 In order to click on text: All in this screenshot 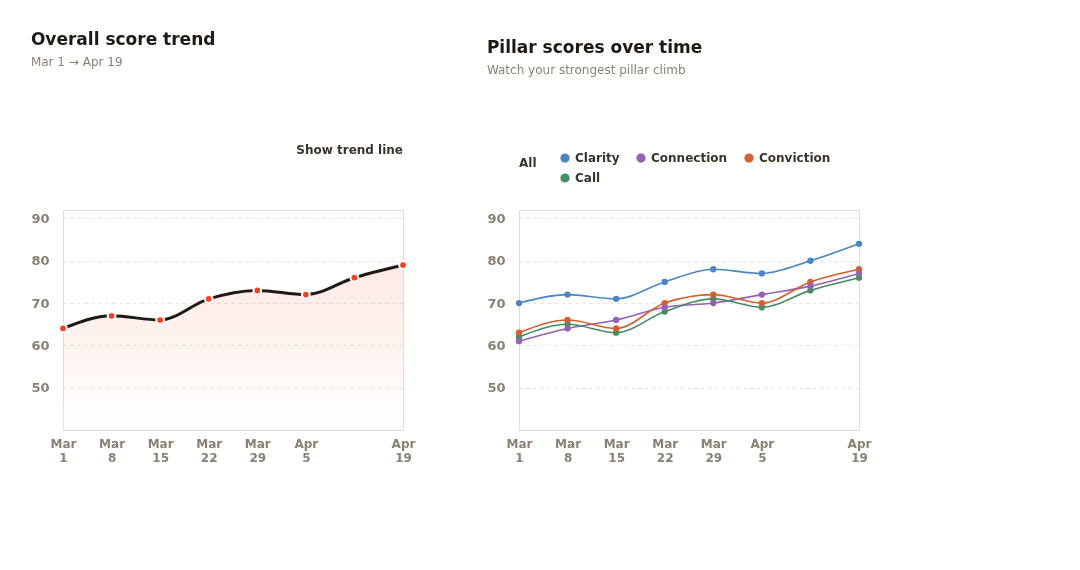, I will do `click(528, 163)`.